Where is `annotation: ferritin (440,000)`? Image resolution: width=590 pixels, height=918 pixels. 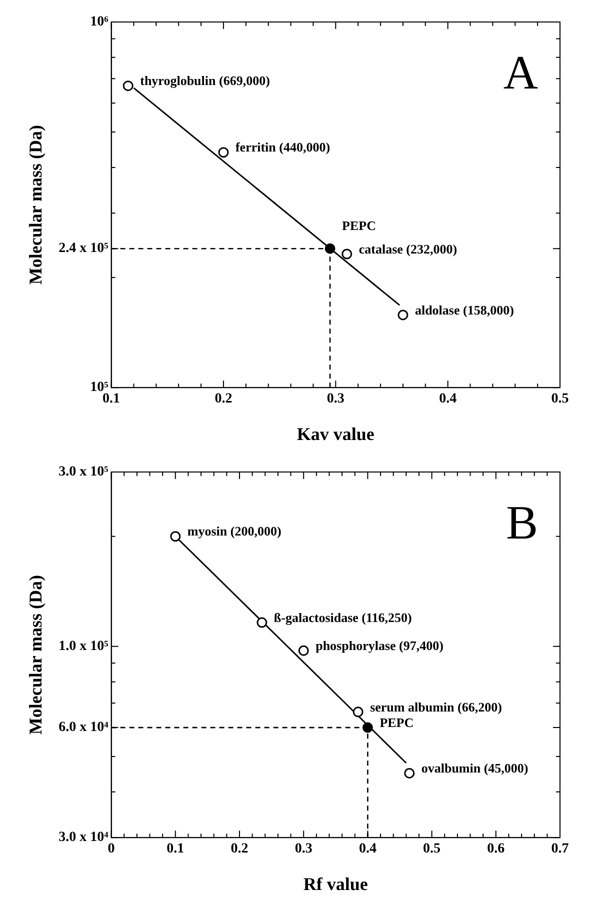
annotation: ferritin (440,000) is located at coordinates (282, 147).